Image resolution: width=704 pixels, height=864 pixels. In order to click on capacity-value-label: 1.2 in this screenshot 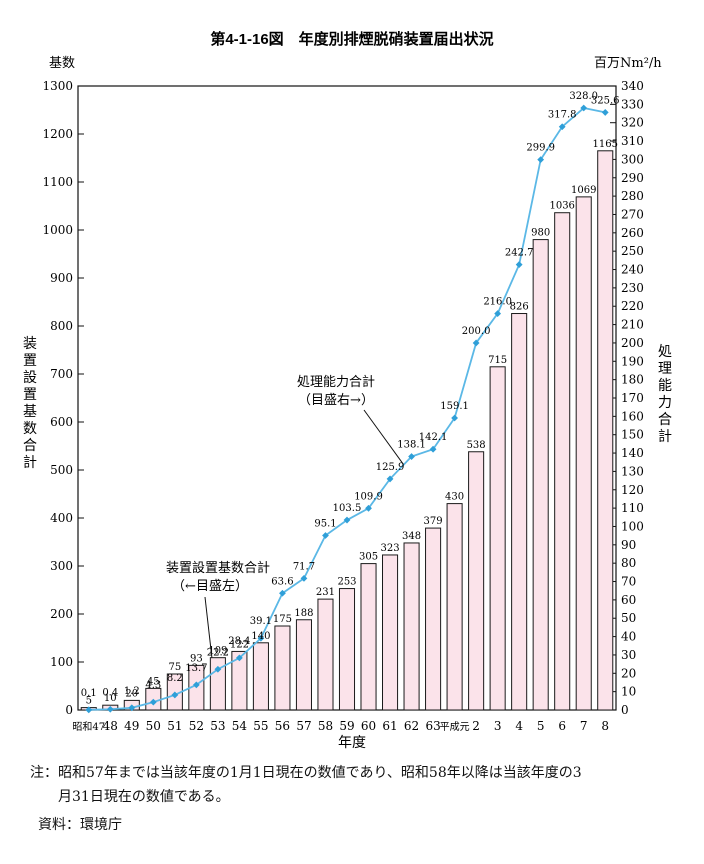, I will do `click(132, 691)`.